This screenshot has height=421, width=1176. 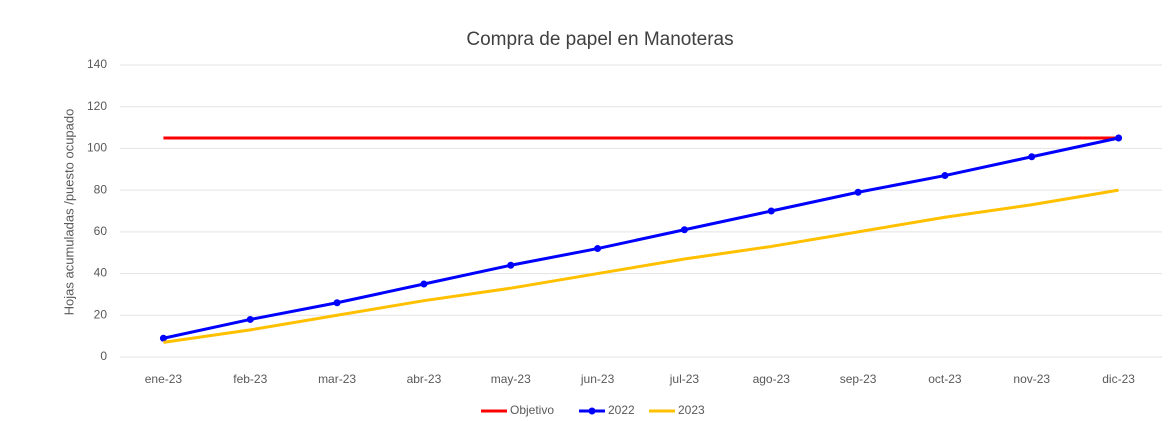 I want to click on x-tick-label: oct-23, so click(x=945, y=379).